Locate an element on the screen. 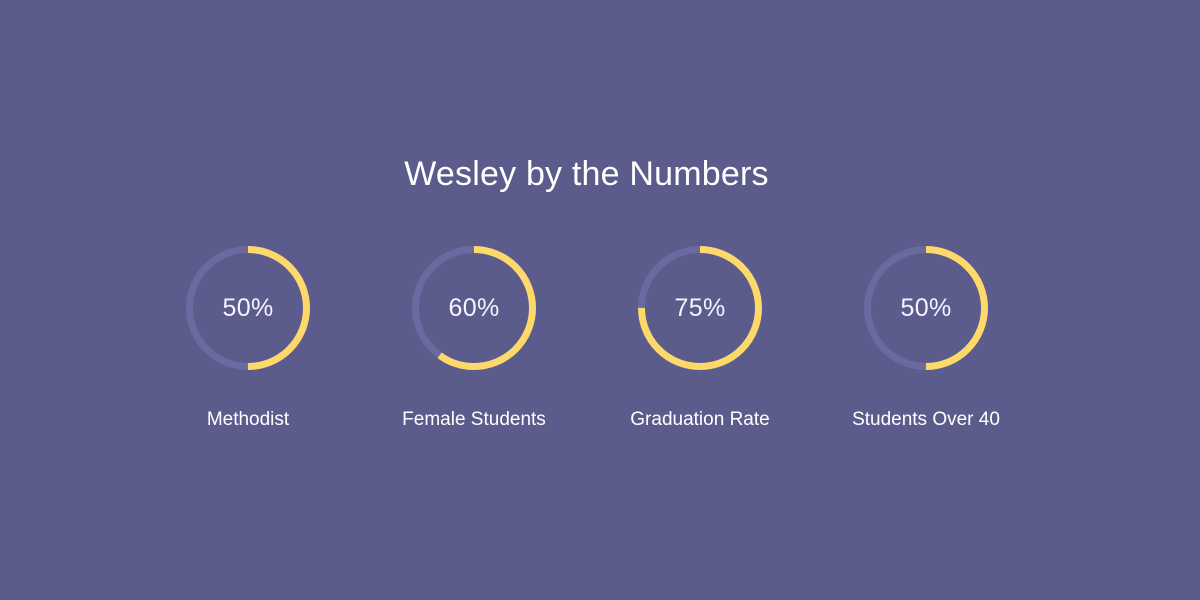 The width and height of the screenshot is (1200, 600). stat-label: Female Students is located at coordinates (474, 419).